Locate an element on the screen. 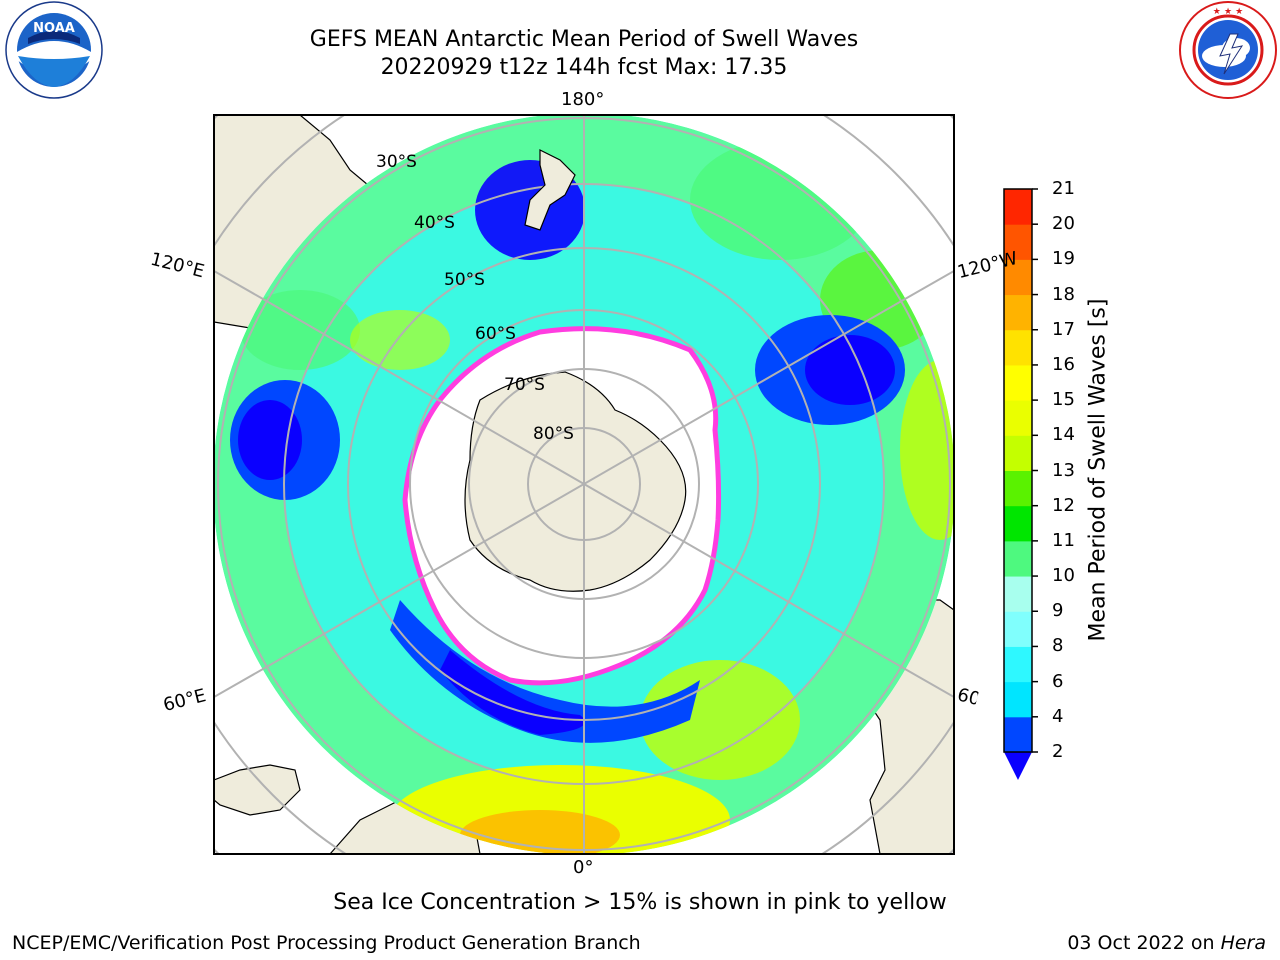  colorbar-tick-label: 11 is located at coordinates (1063, 540).